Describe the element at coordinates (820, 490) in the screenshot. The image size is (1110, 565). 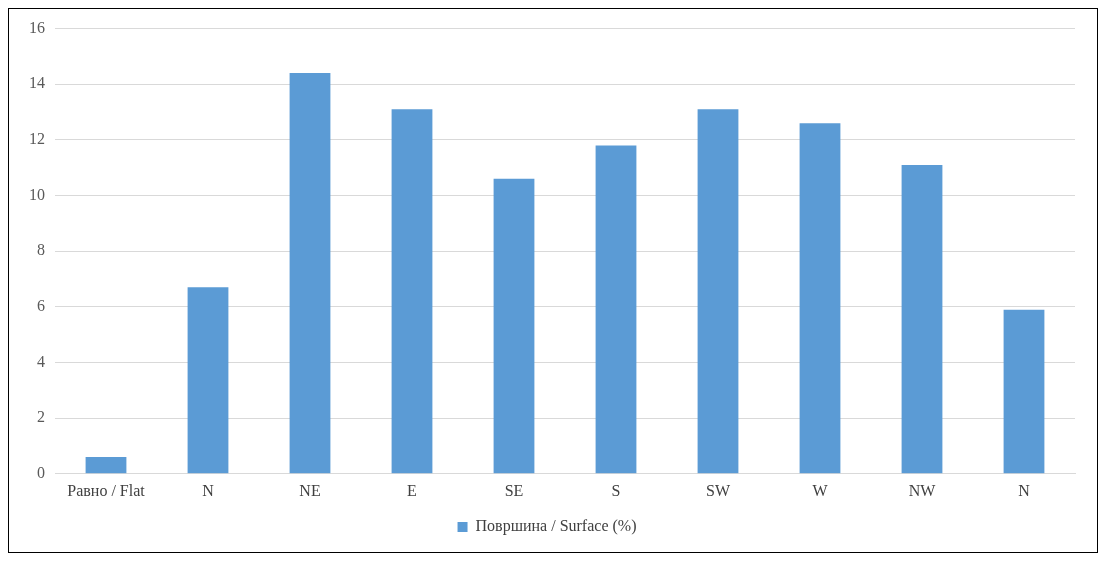
I see `x-tick-label: W` at that location.